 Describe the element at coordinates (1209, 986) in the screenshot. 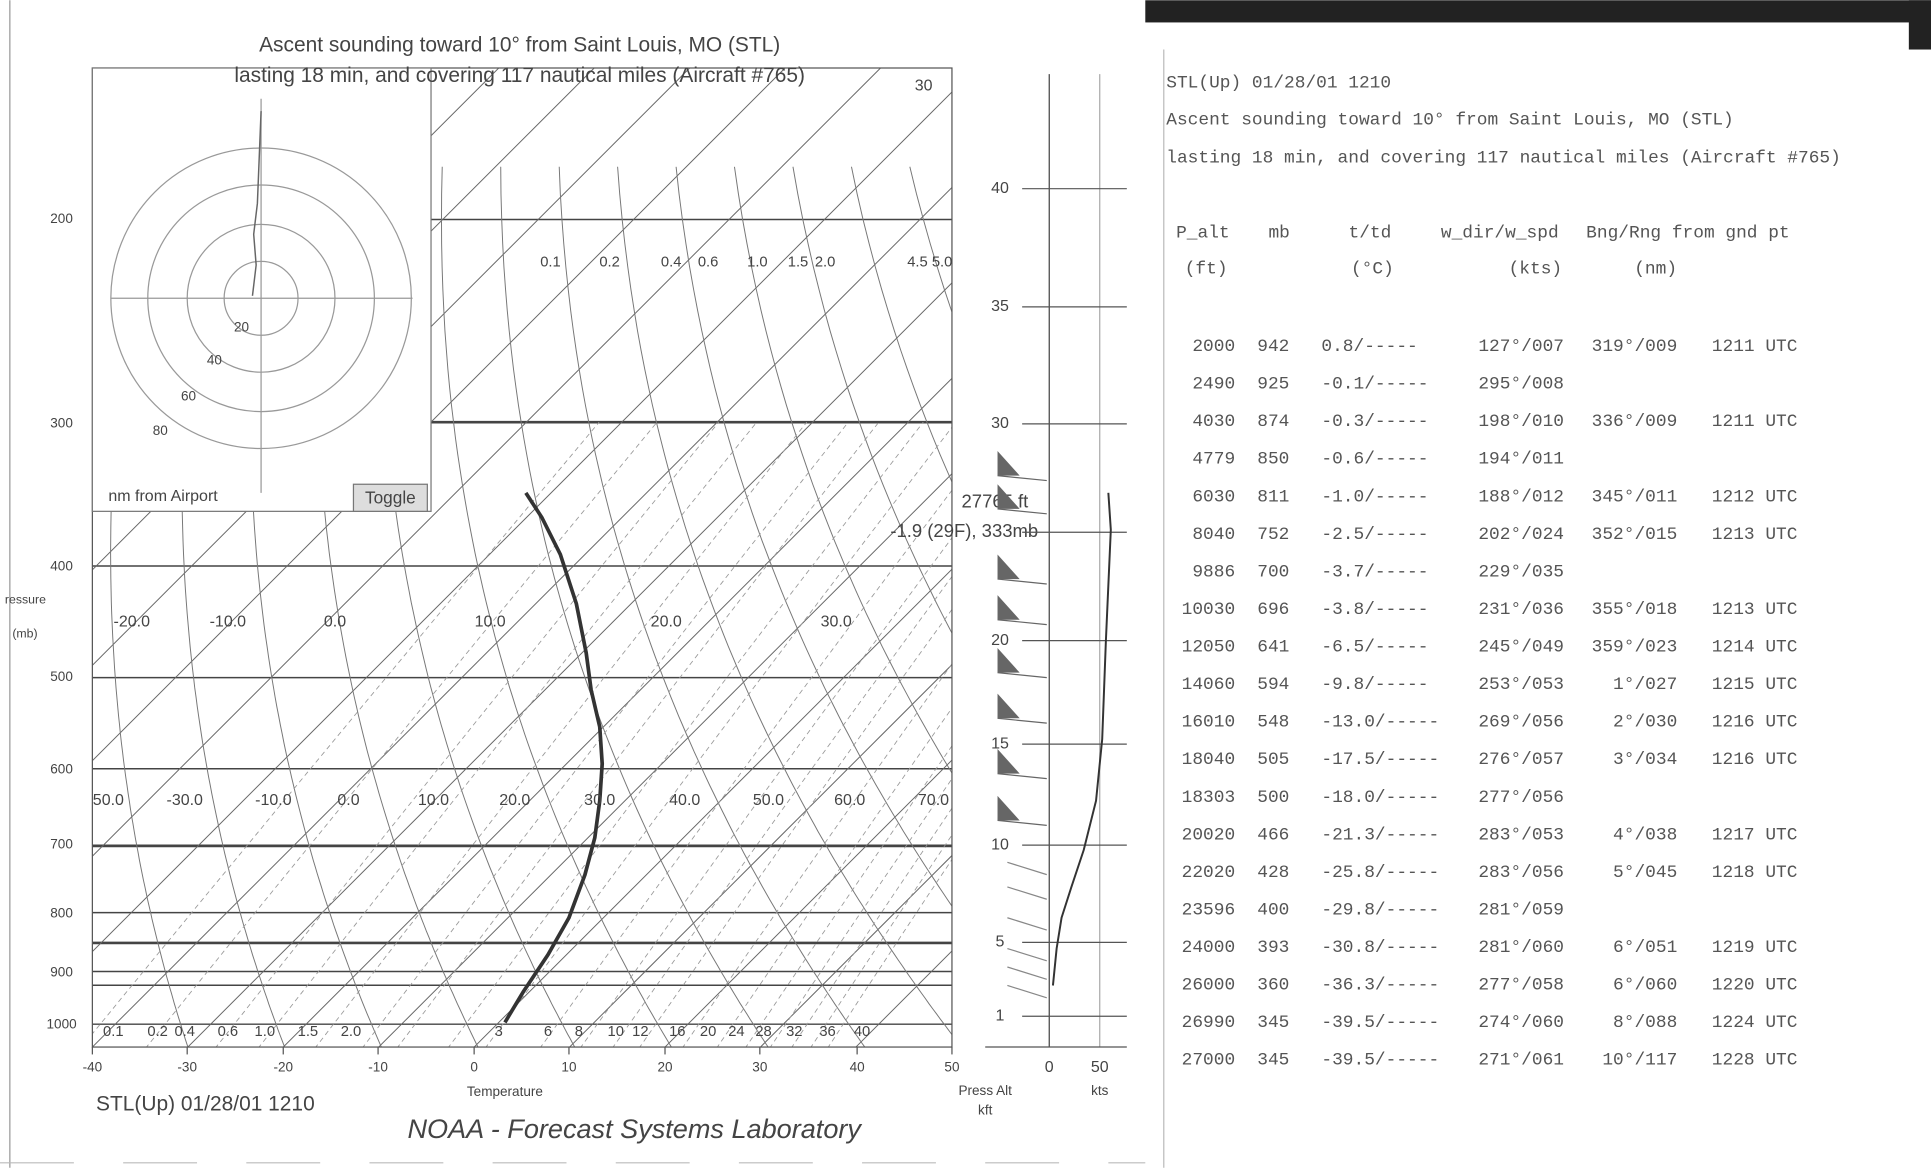

I see `table-cell: 26000` at that location.